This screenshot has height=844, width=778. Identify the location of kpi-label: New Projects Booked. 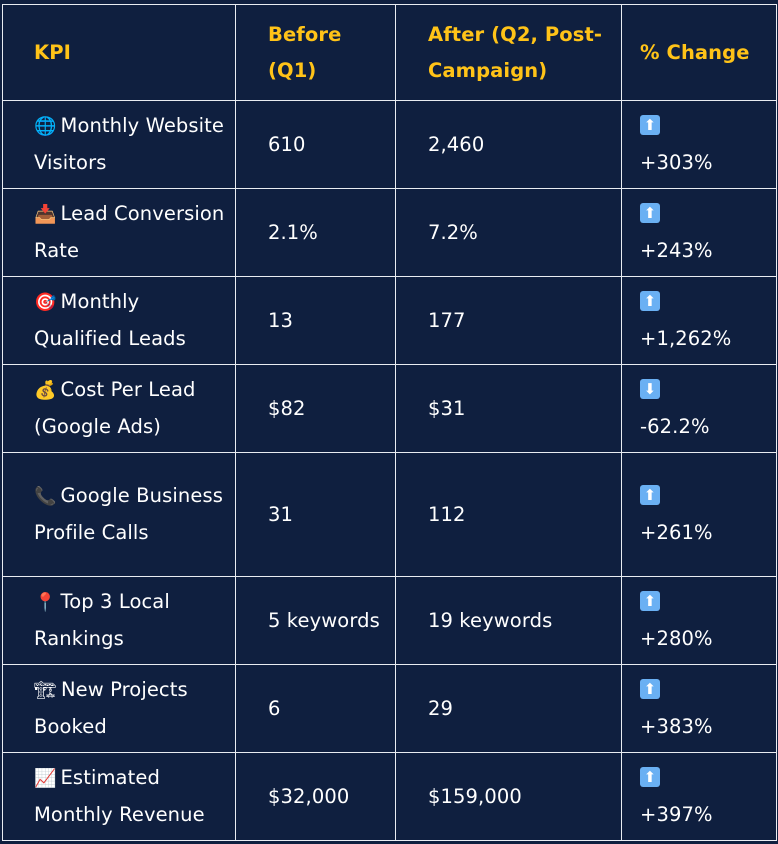
(111, 708).